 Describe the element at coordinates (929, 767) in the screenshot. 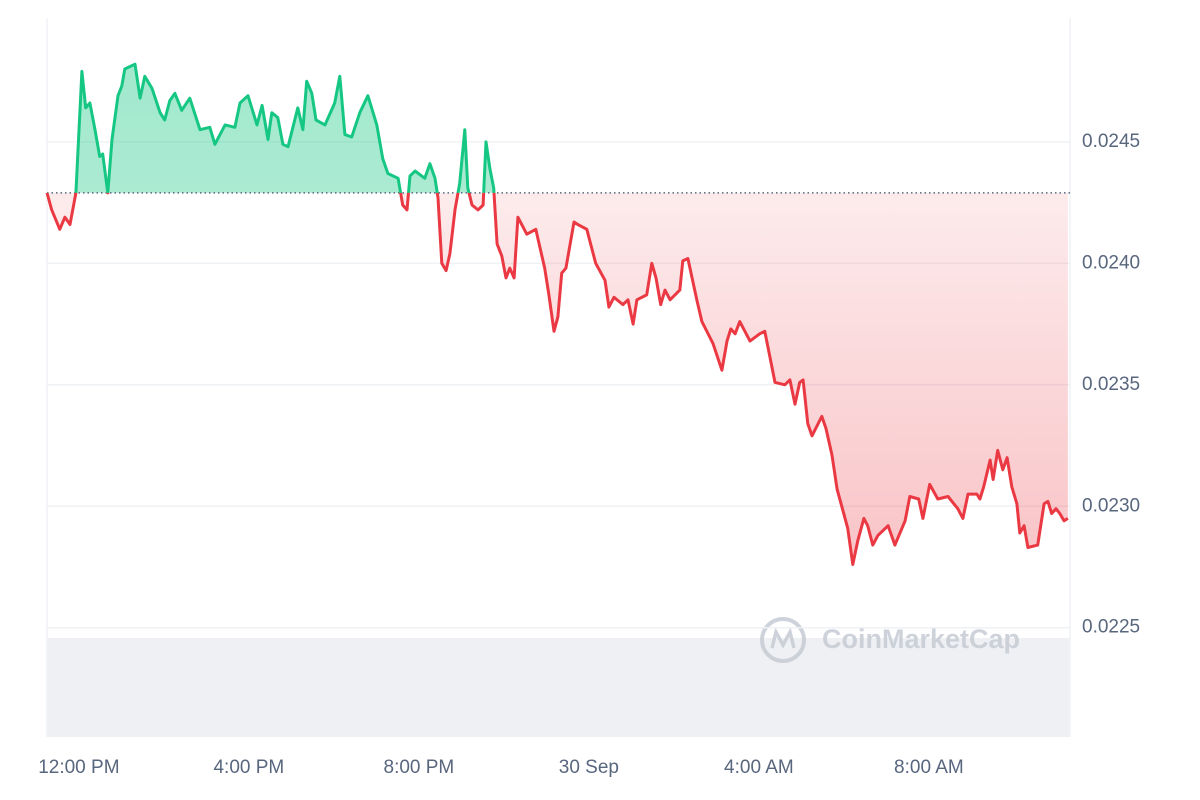

I see `x-tick-label: 8:00 AM` at that location.